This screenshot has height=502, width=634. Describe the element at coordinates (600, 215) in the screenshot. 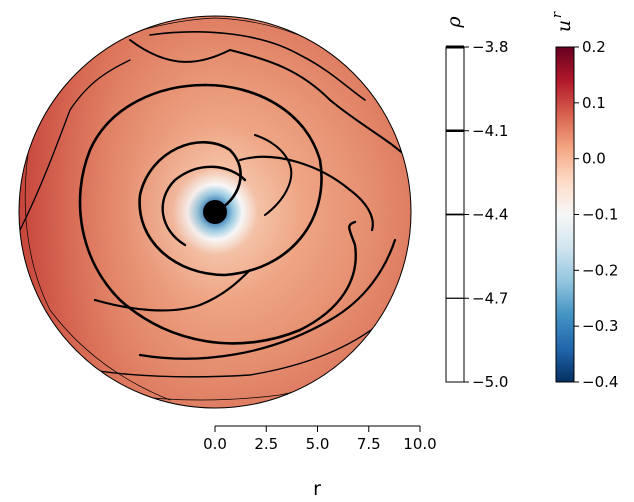

I see `ur-tick-label: −0.1` at that location.